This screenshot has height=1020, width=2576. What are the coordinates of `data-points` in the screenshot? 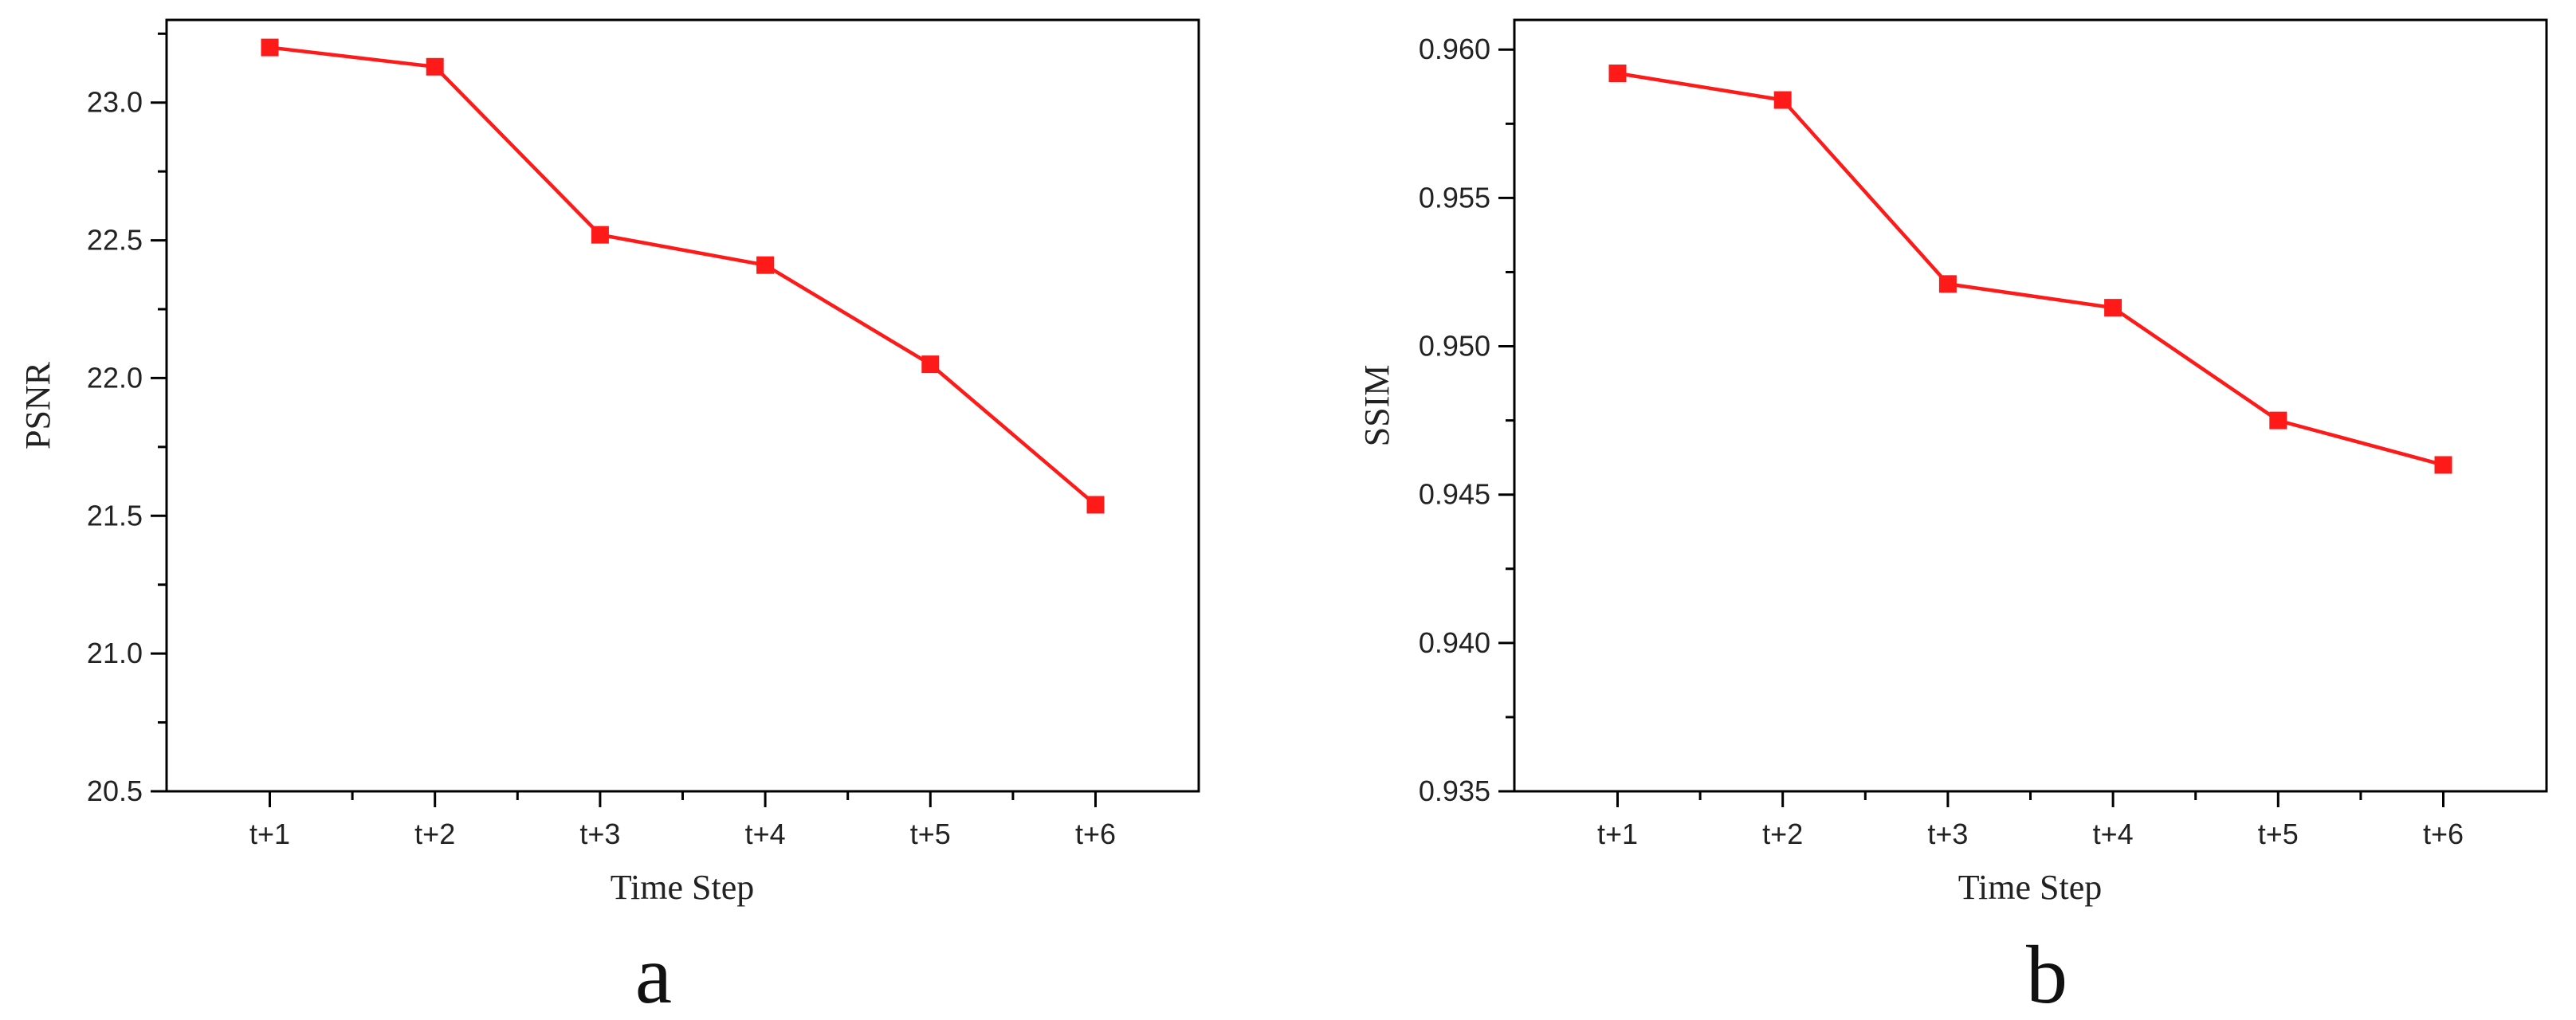 It's located at (2030, 269).